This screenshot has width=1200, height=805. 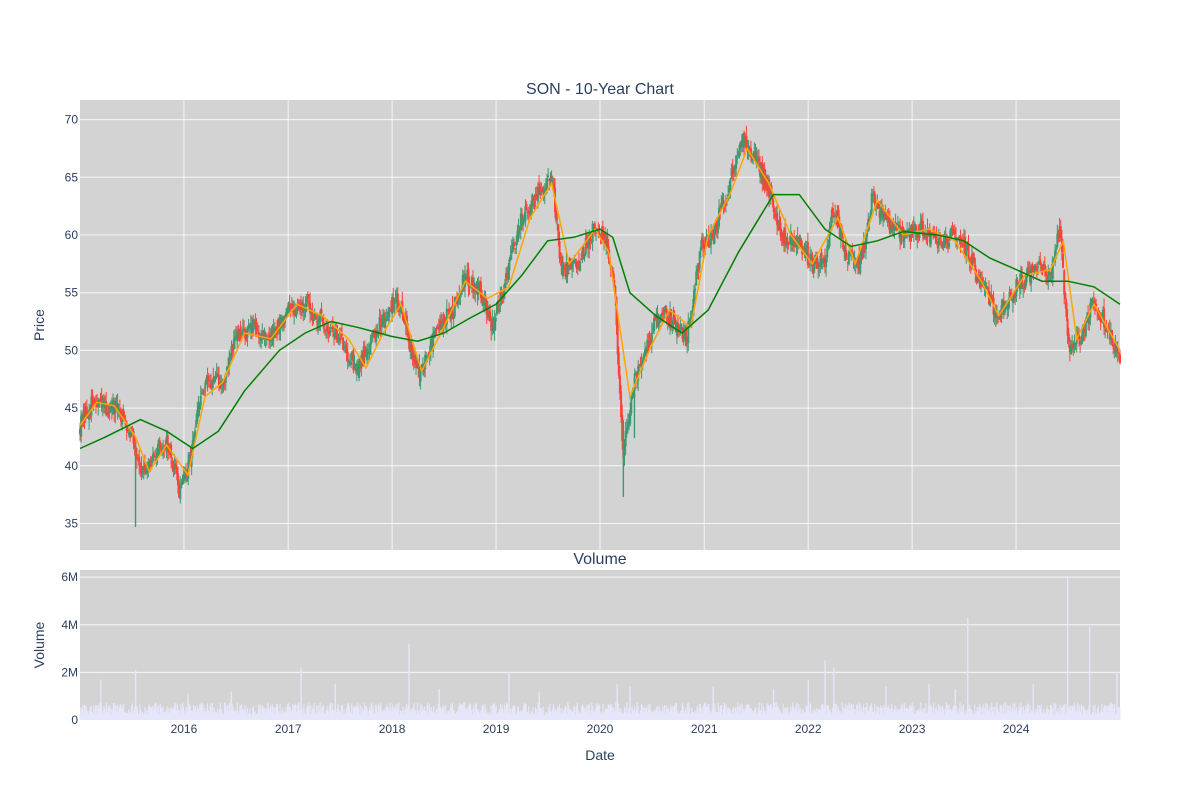 I want to click on price-y-axis-label: Price, so click(x=39, y=325).